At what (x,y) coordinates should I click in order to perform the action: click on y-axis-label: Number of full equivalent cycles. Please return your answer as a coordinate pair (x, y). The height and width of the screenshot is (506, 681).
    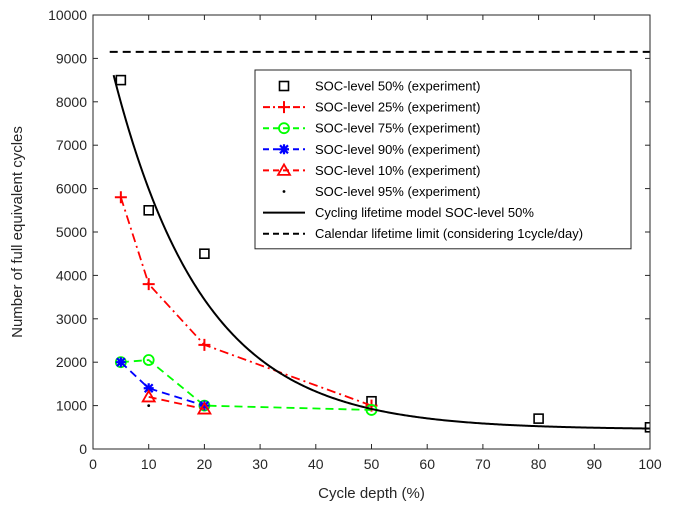
    Looking at the image, I should click on (17, 232).